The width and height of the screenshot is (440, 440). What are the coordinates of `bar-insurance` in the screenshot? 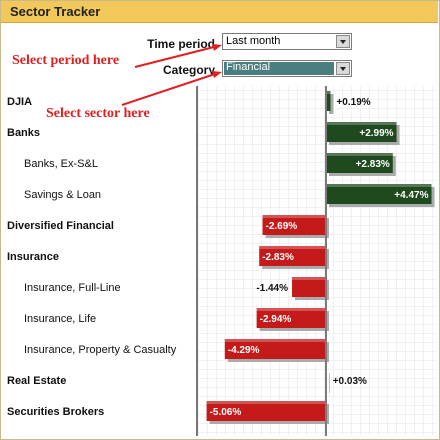 It's located at (292, 256).